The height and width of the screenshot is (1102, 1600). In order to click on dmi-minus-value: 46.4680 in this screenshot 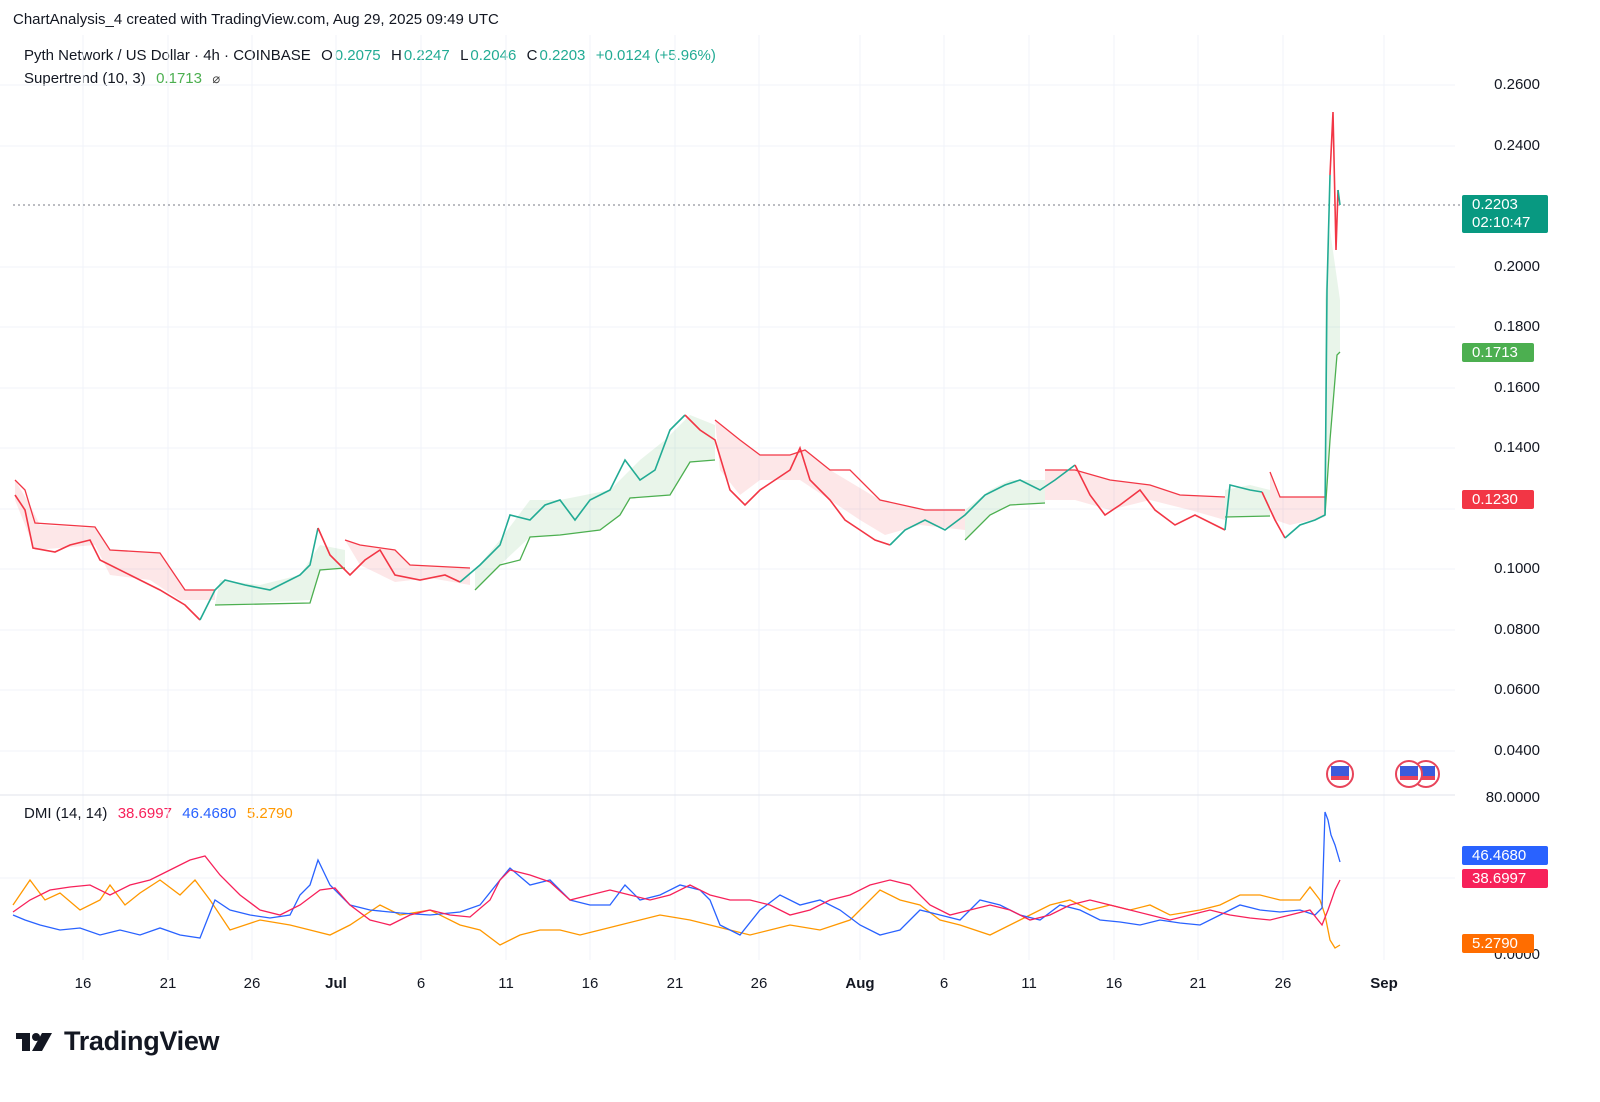, I will do `click(209, 813)`.